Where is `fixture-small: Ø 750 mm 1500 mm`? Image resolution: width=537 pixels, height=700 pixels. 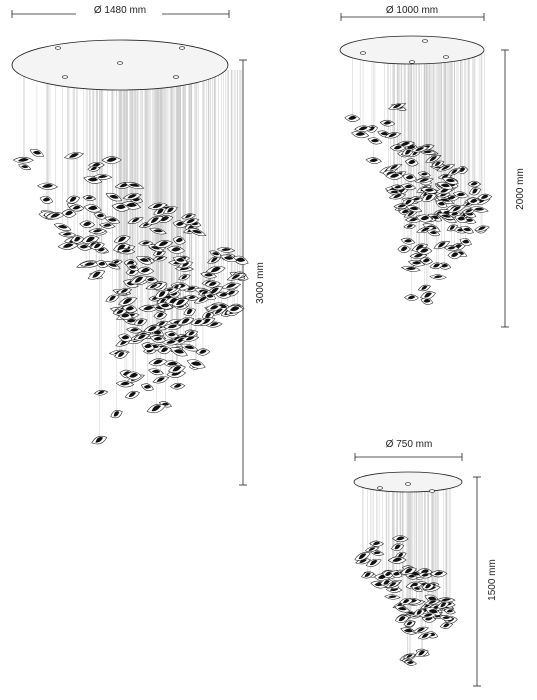 fixture-small: Ø 750 mm 1500 mm is located at coordinates (425, 562).